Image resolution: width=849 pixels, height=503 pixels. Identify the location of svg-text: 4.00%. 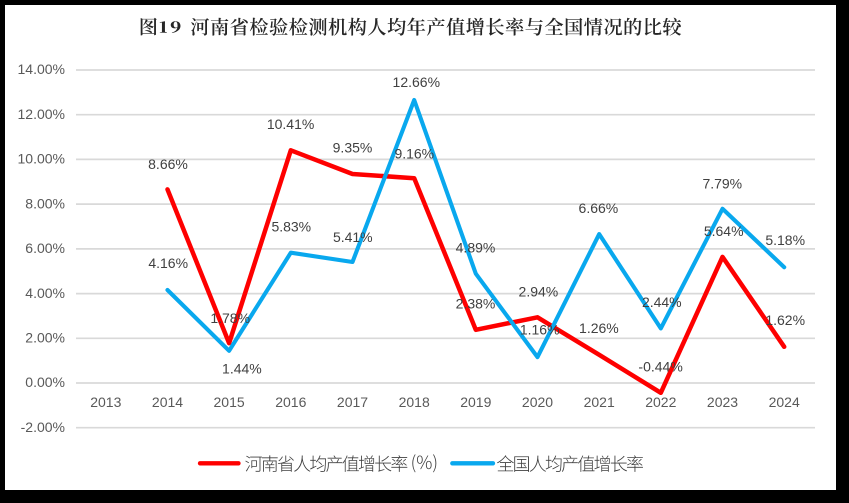
(45, 293).